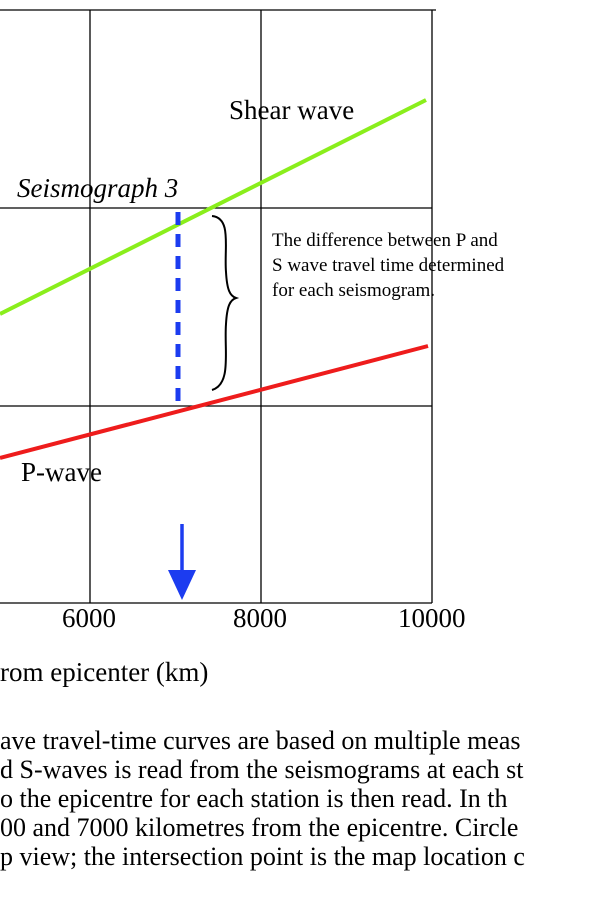 Image resolution: width=600 pixels, height=900 pixels. Describe the element at coordinates (260, 618) in the screenshot. I see `x-tick-label: 8000` at that location.